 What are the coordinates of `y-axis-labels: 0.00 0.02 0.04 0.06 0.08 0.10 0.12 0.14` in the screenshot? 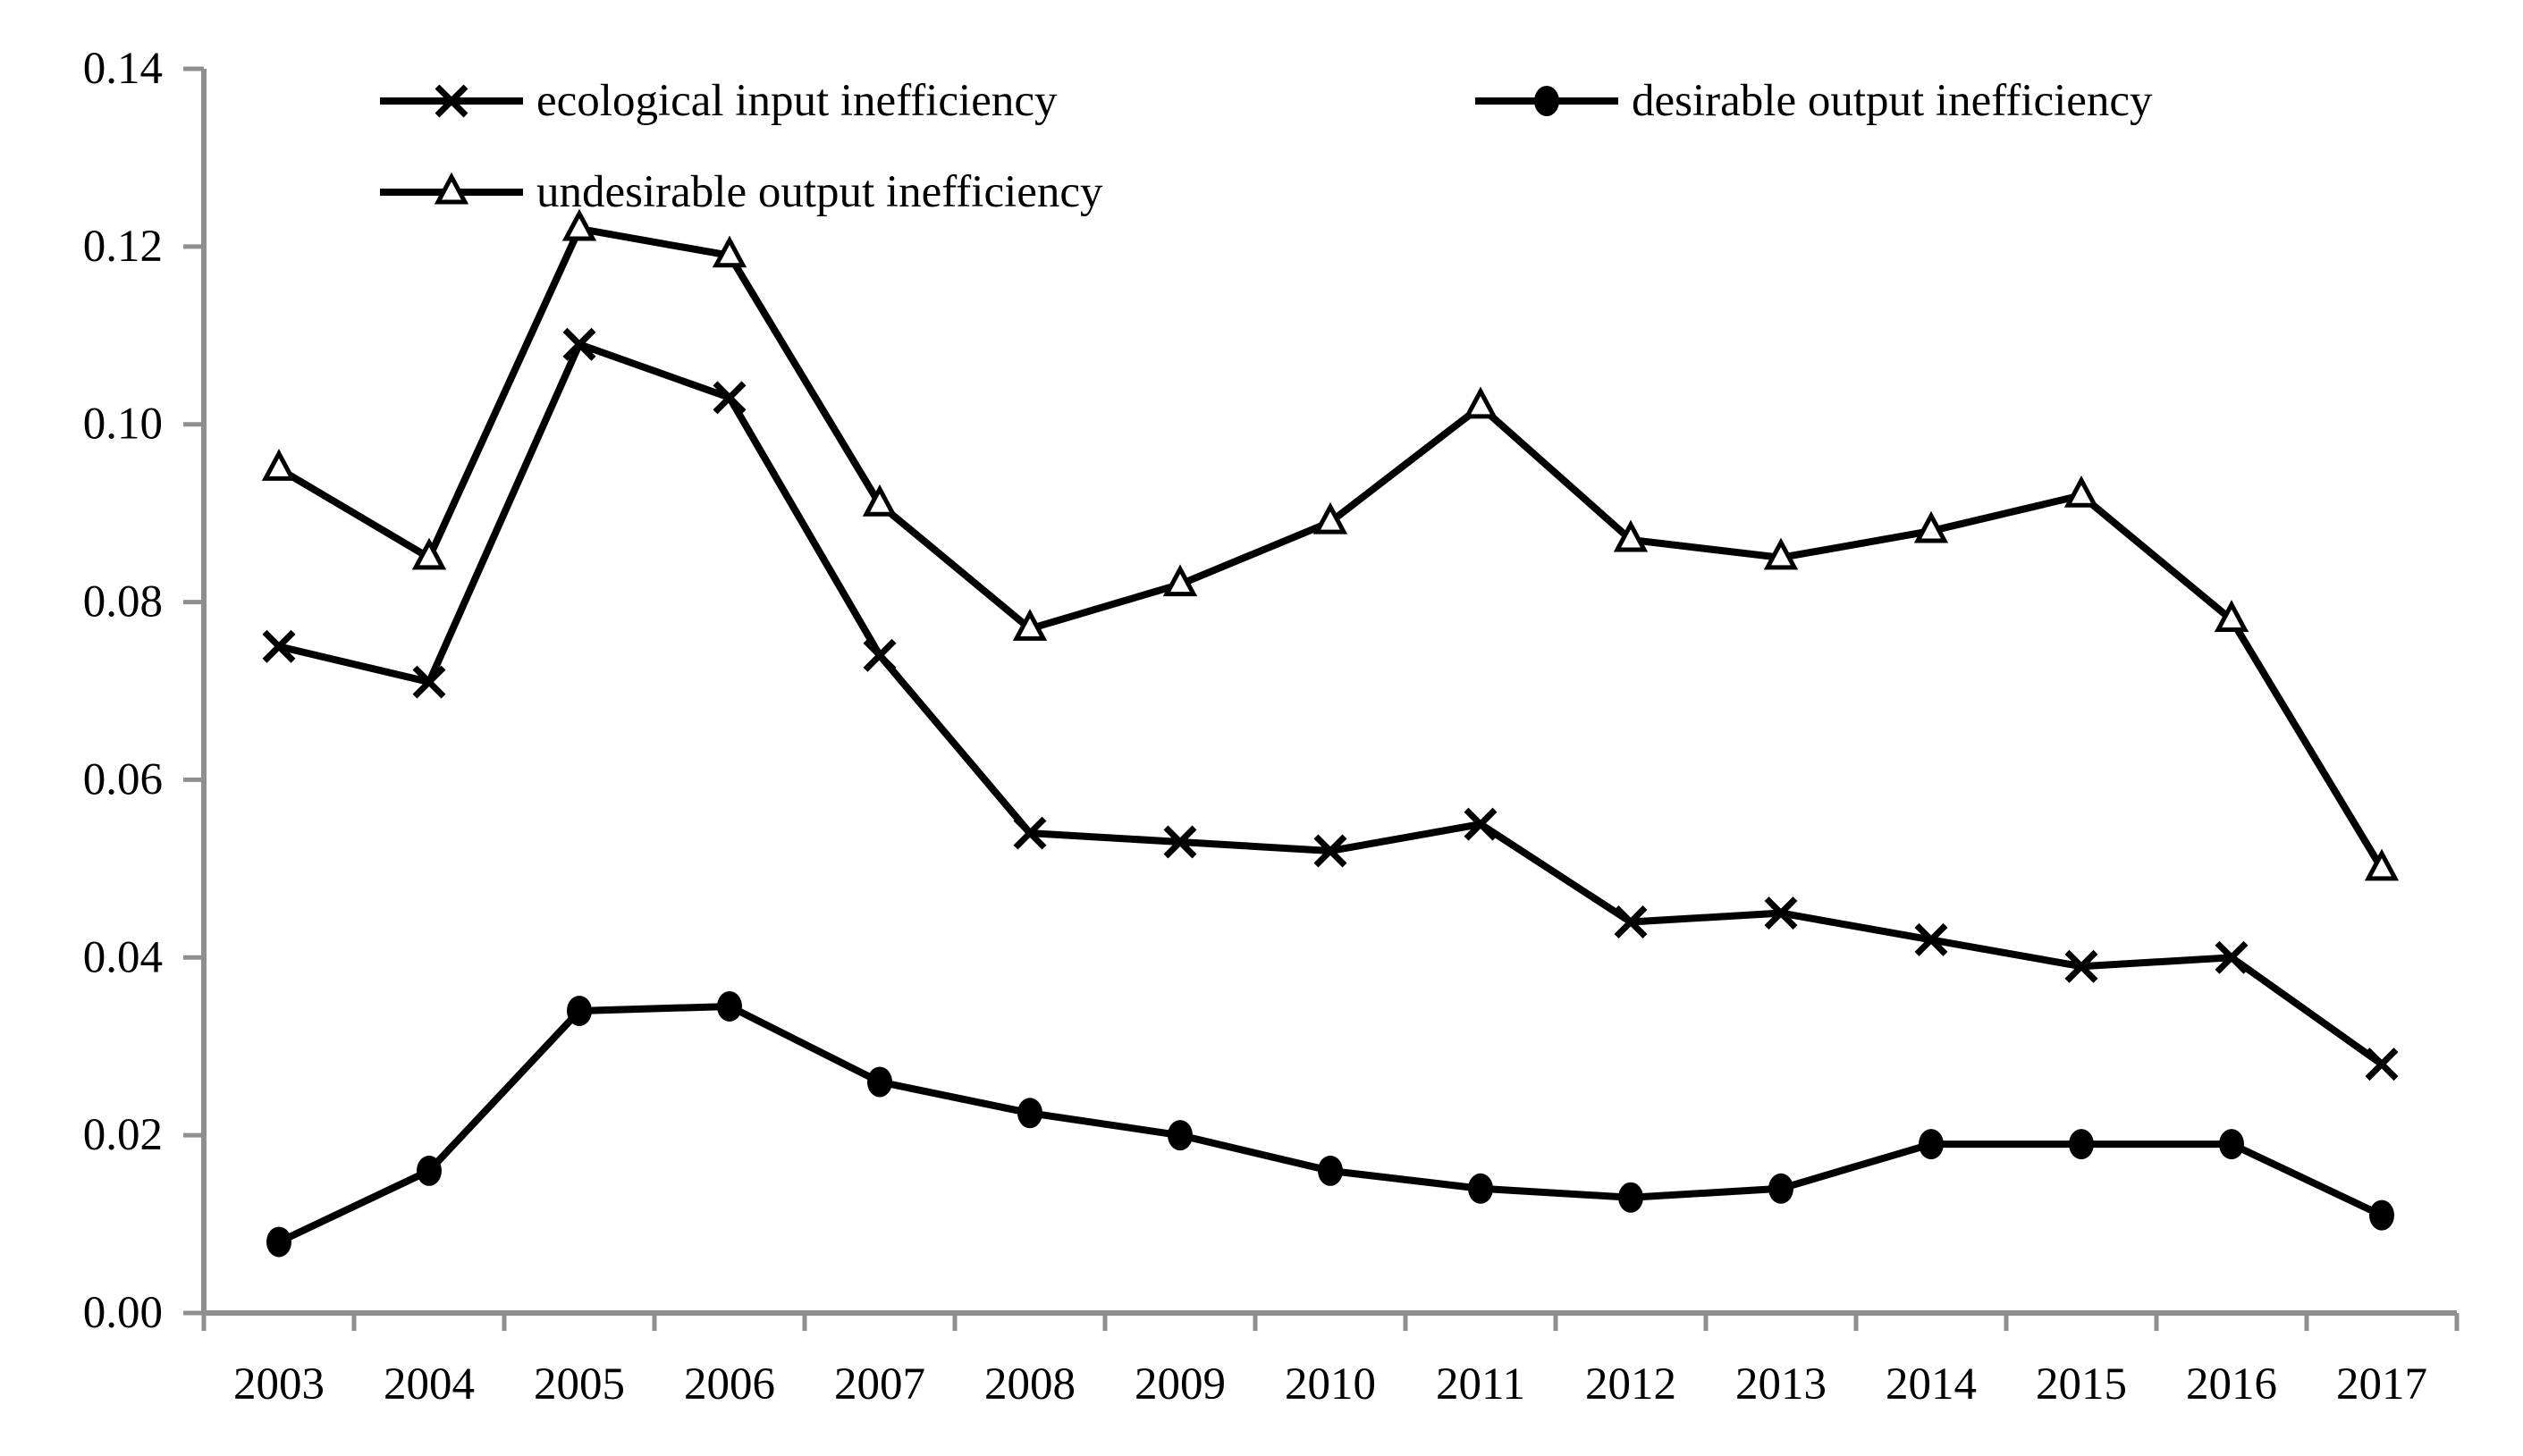 It's located at (123, 691).